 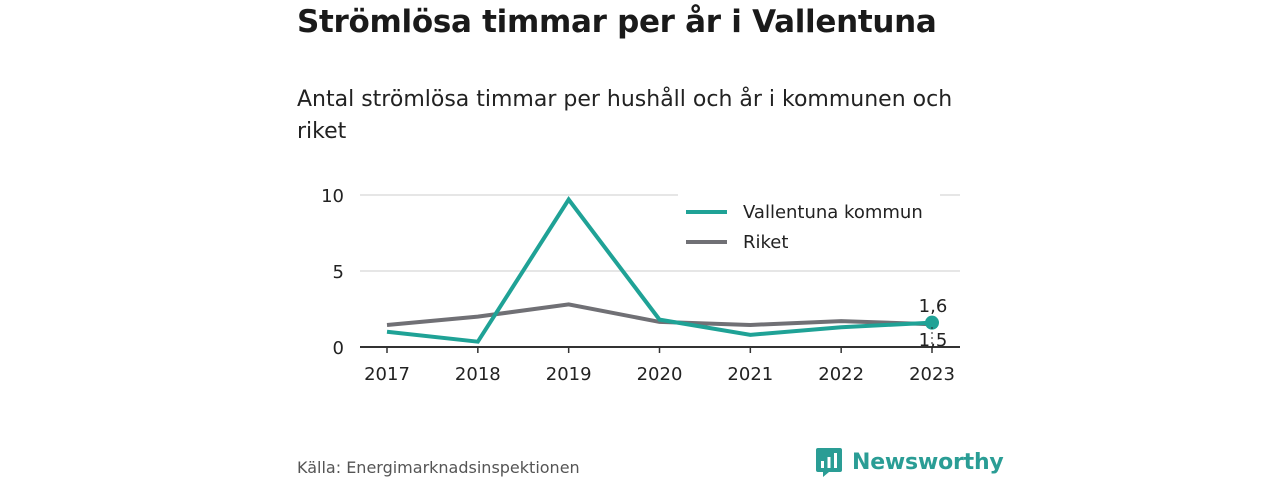 I want to click on source-note: Källa: Energimarknadsinspektionen, so click(x=438, y=467).